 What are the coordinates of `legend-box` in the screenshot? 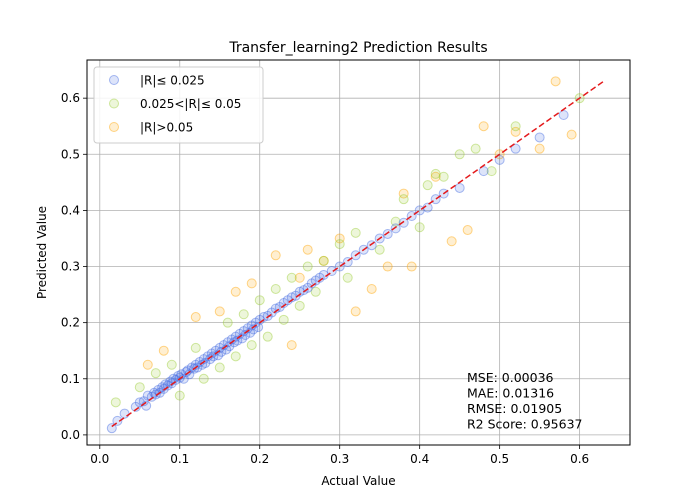 It's located at (178, 105).